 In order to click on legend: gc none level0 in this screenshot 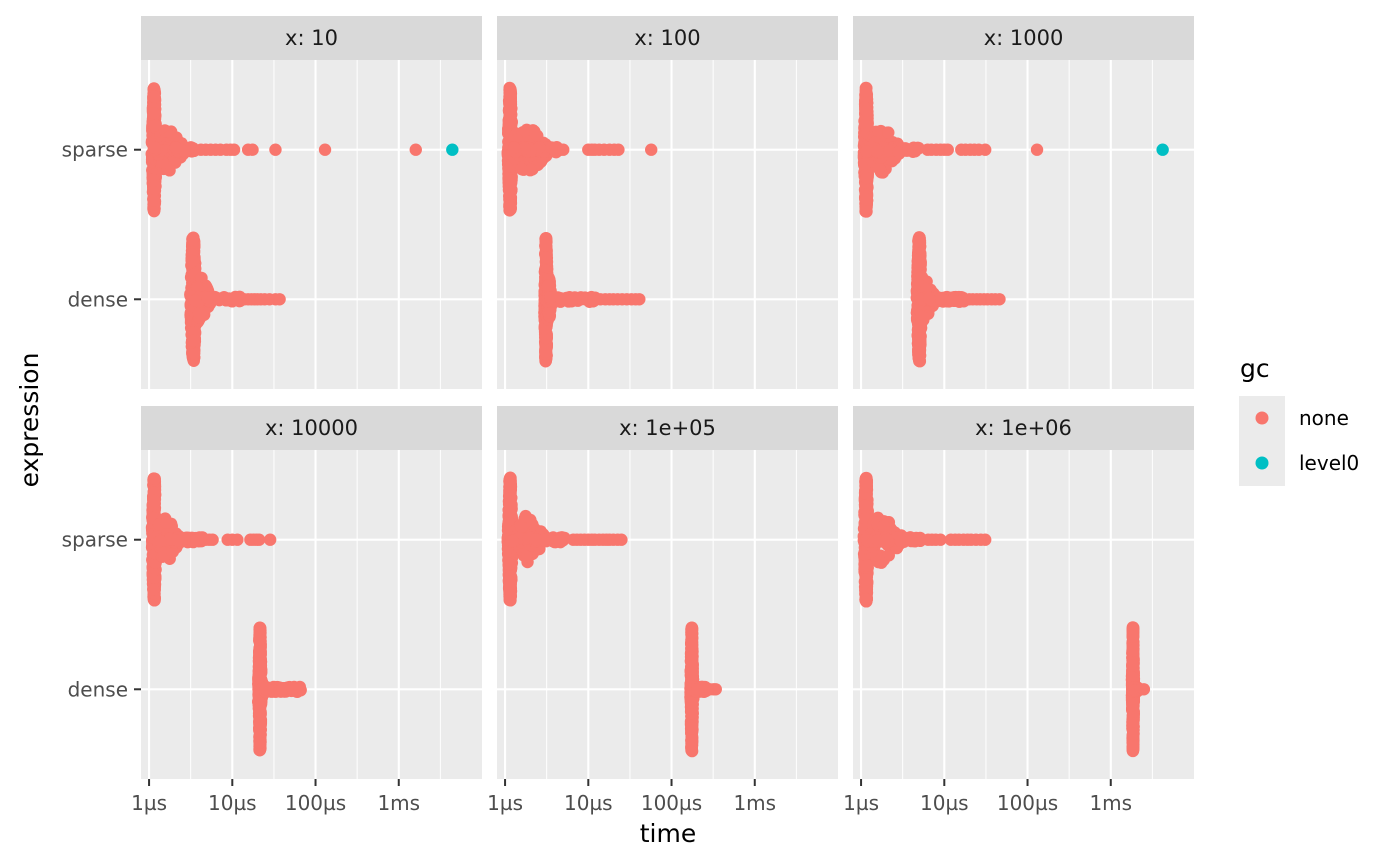, I will do `click(1299, 420)`.